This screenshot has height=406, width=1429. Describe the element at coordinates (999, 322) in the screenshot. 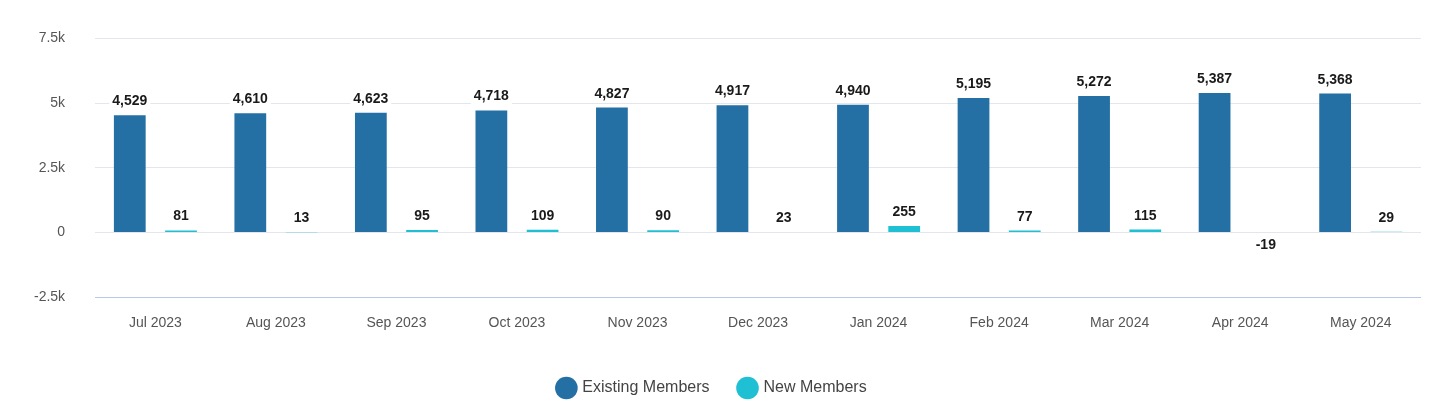

I see `x-tick-label: Feb 2024` at that location.